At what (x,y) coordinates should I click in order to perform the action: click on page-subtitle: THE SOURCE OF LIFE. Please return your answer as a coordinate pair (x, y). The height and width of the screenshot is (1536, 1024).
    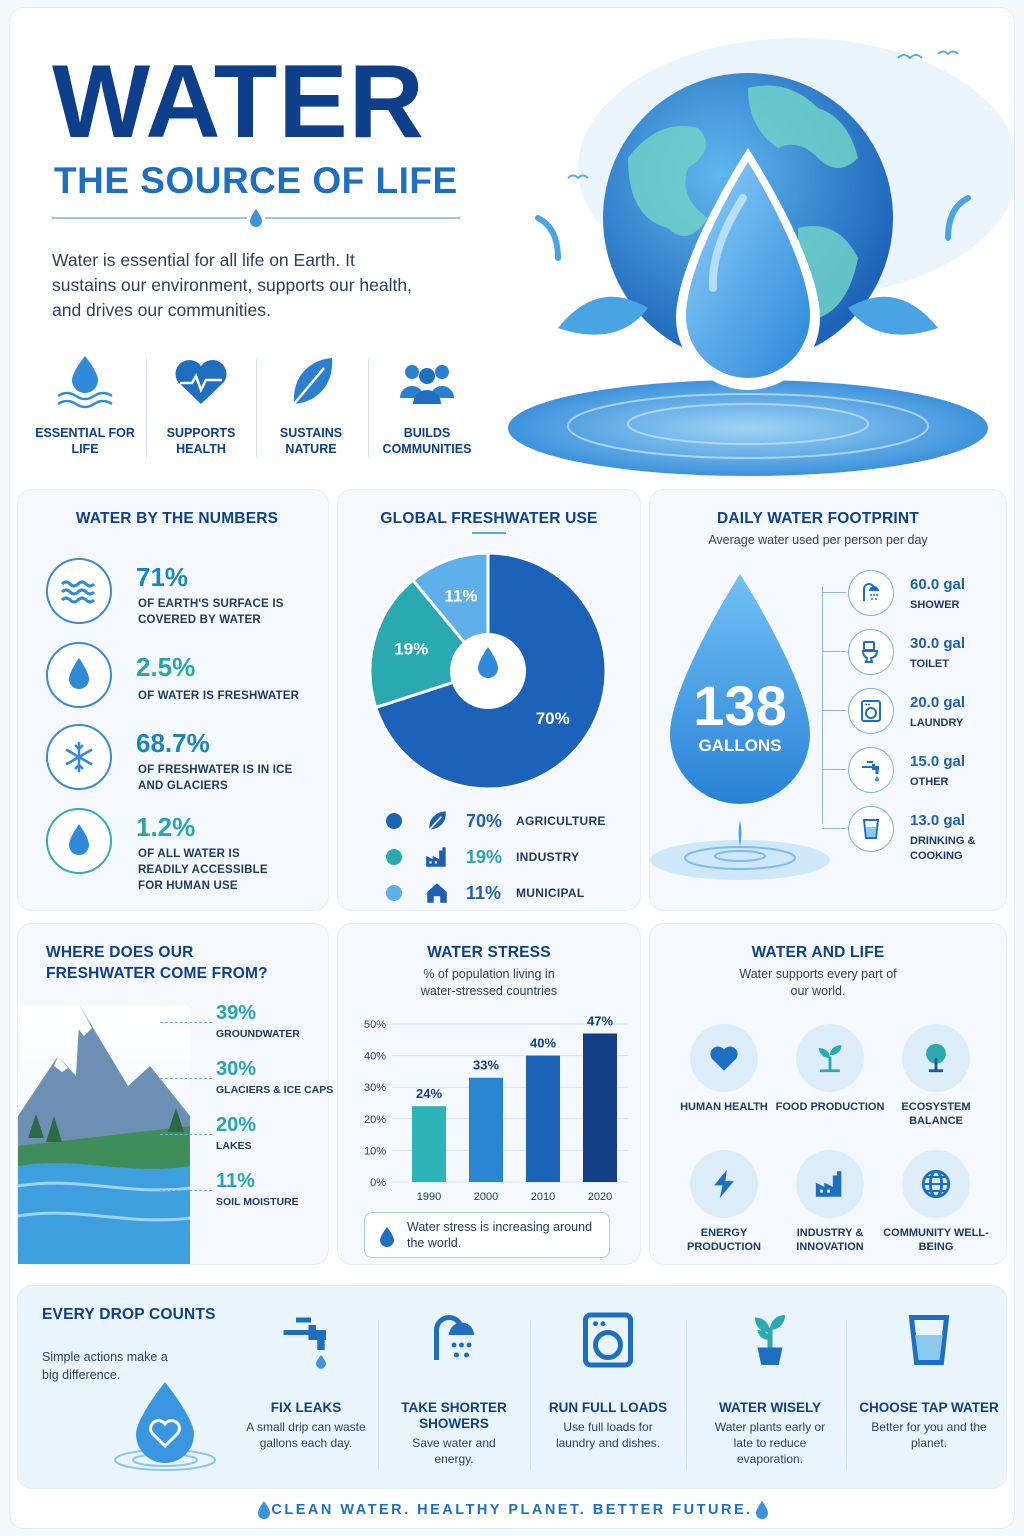
    Looking at the image, I should click on (256, 180).